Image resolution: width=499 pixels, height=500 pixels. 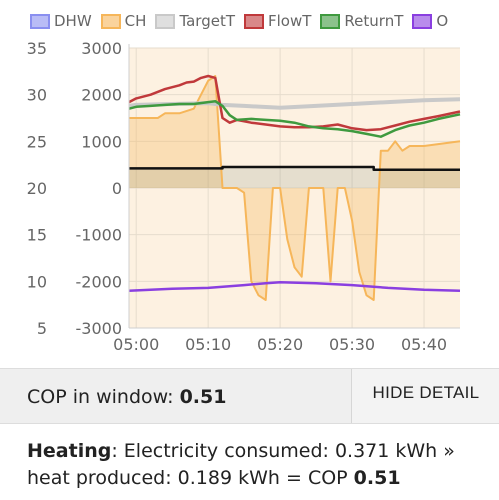 I want to click on cop-window-value: 0.51, so click(x=203, y=397).